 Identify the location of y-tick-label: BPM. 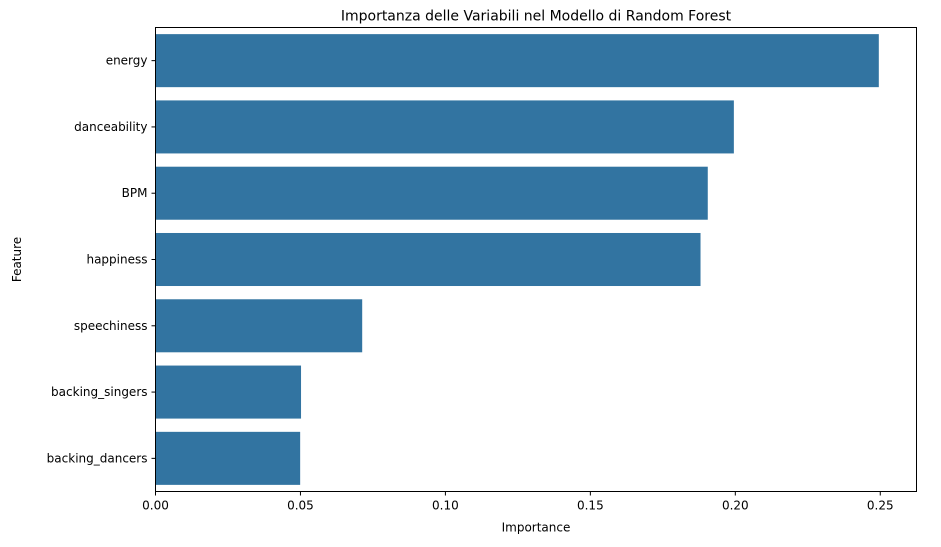
(135, 193).